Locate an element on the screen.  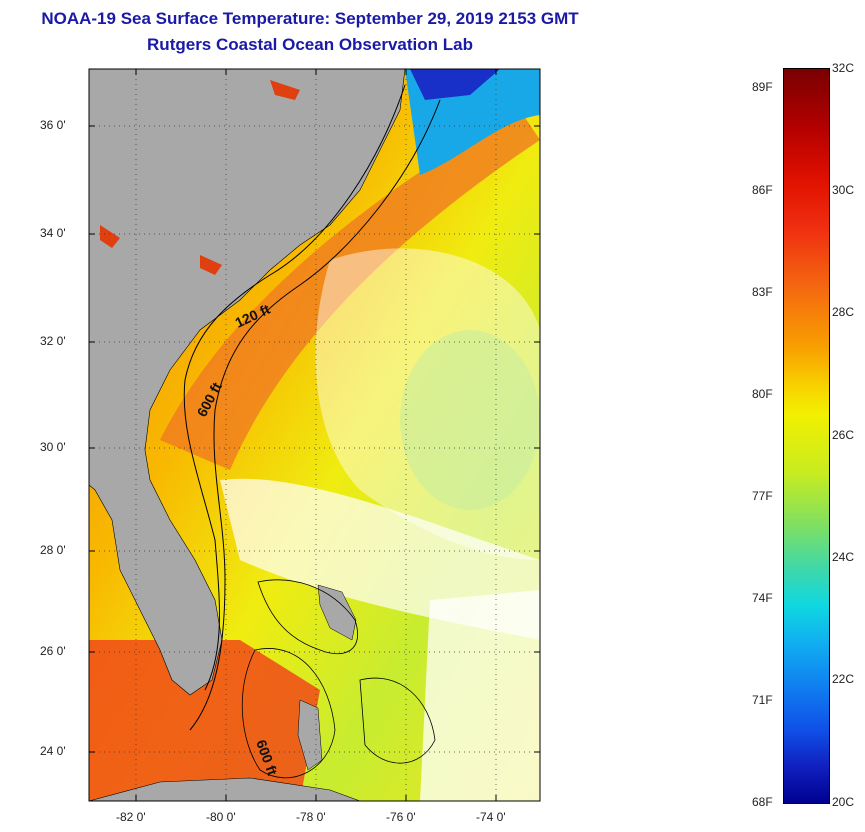
warm-water-south is located at coordinates (204, 720).